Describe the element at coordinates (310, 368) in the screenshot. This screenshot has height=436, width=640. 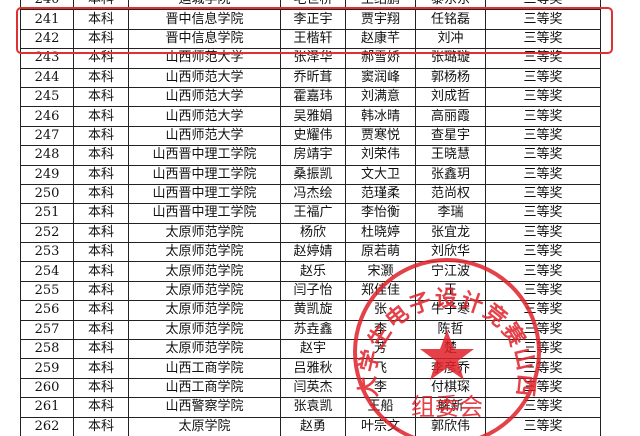
I see `table-row: 259本科山西工商学院吕雅秋飞李彦乔三等奖` at that location.